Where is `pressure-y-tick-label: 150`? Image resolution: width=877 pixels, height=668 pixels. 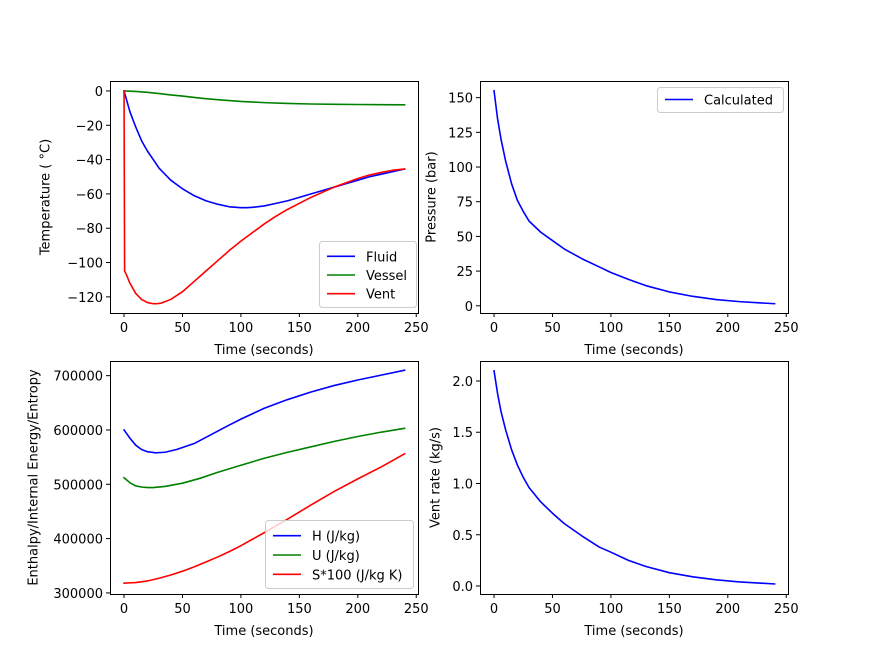
pressure-y-tick-label: 150 is located at coordinates (460, 99).